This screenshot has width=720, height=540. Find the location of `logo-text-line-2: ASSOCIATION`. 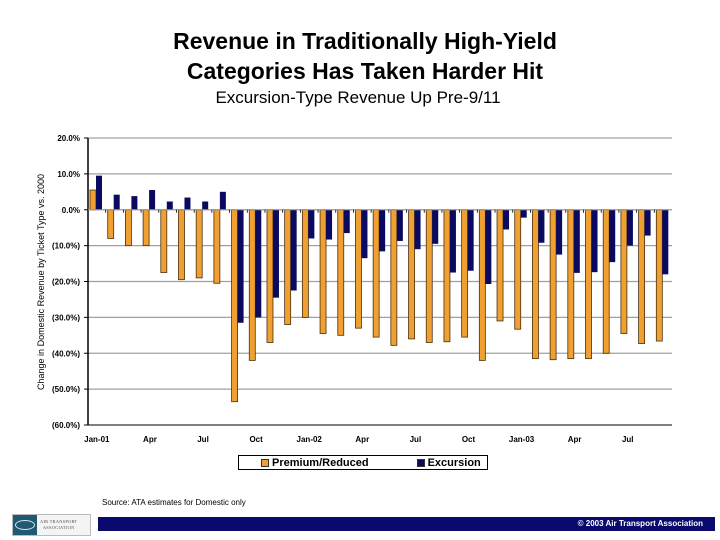

logo-text-line-2: ASSOCIATION is located at coordinates (58, 527).